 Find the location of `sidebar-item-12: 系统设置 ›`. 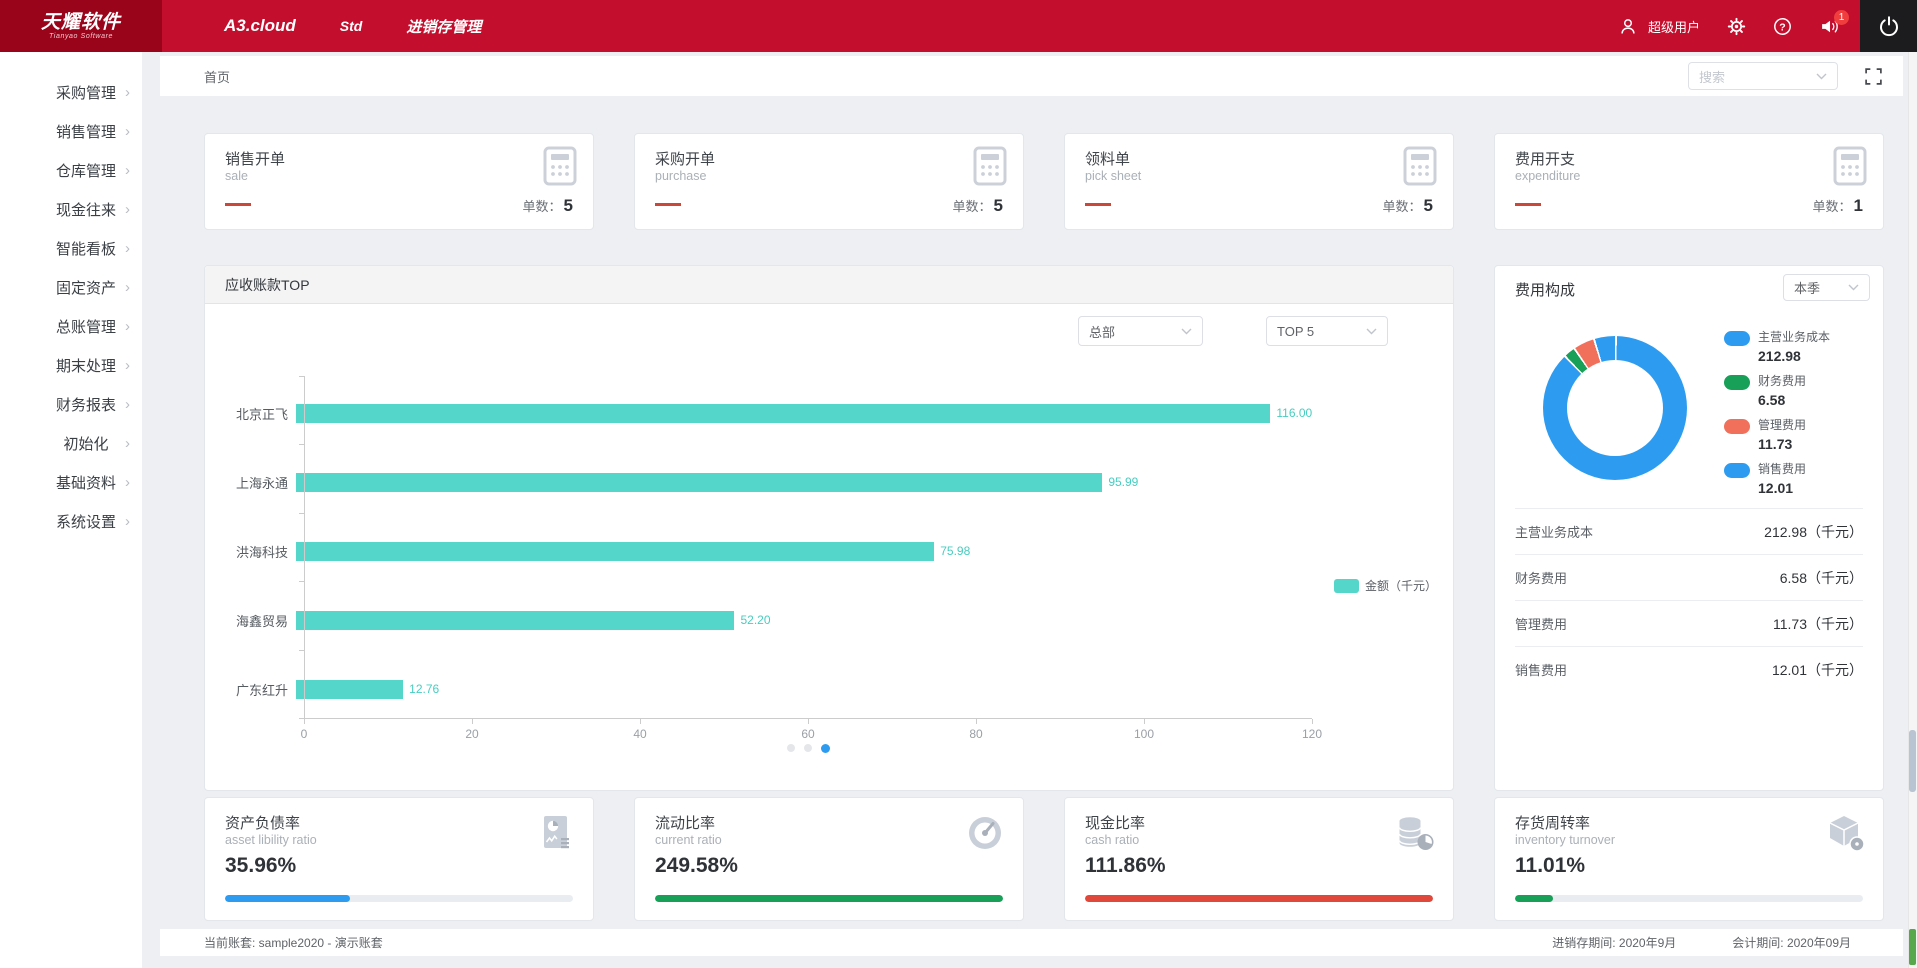

sidebar-item-12: 系统设置 › is located at coordinates (71, 521).